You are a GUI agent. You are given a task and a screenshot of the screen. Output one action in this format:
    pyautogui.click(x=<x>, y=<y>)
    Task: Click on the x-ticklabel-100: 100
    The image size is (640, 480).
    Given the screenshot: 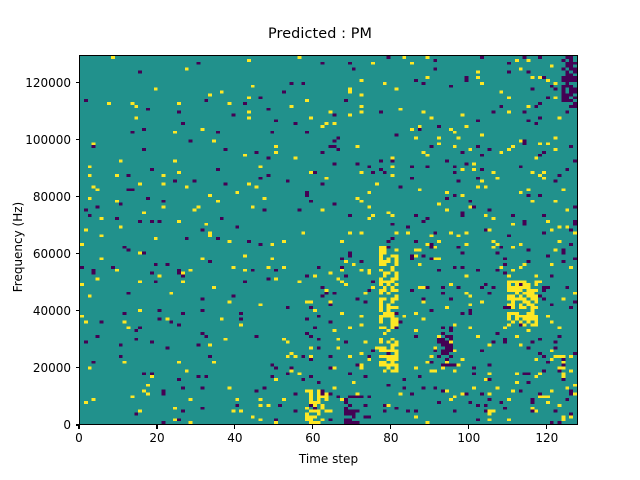 What is the action you would take?
    pyautogui.click(x=469, y=438)
    